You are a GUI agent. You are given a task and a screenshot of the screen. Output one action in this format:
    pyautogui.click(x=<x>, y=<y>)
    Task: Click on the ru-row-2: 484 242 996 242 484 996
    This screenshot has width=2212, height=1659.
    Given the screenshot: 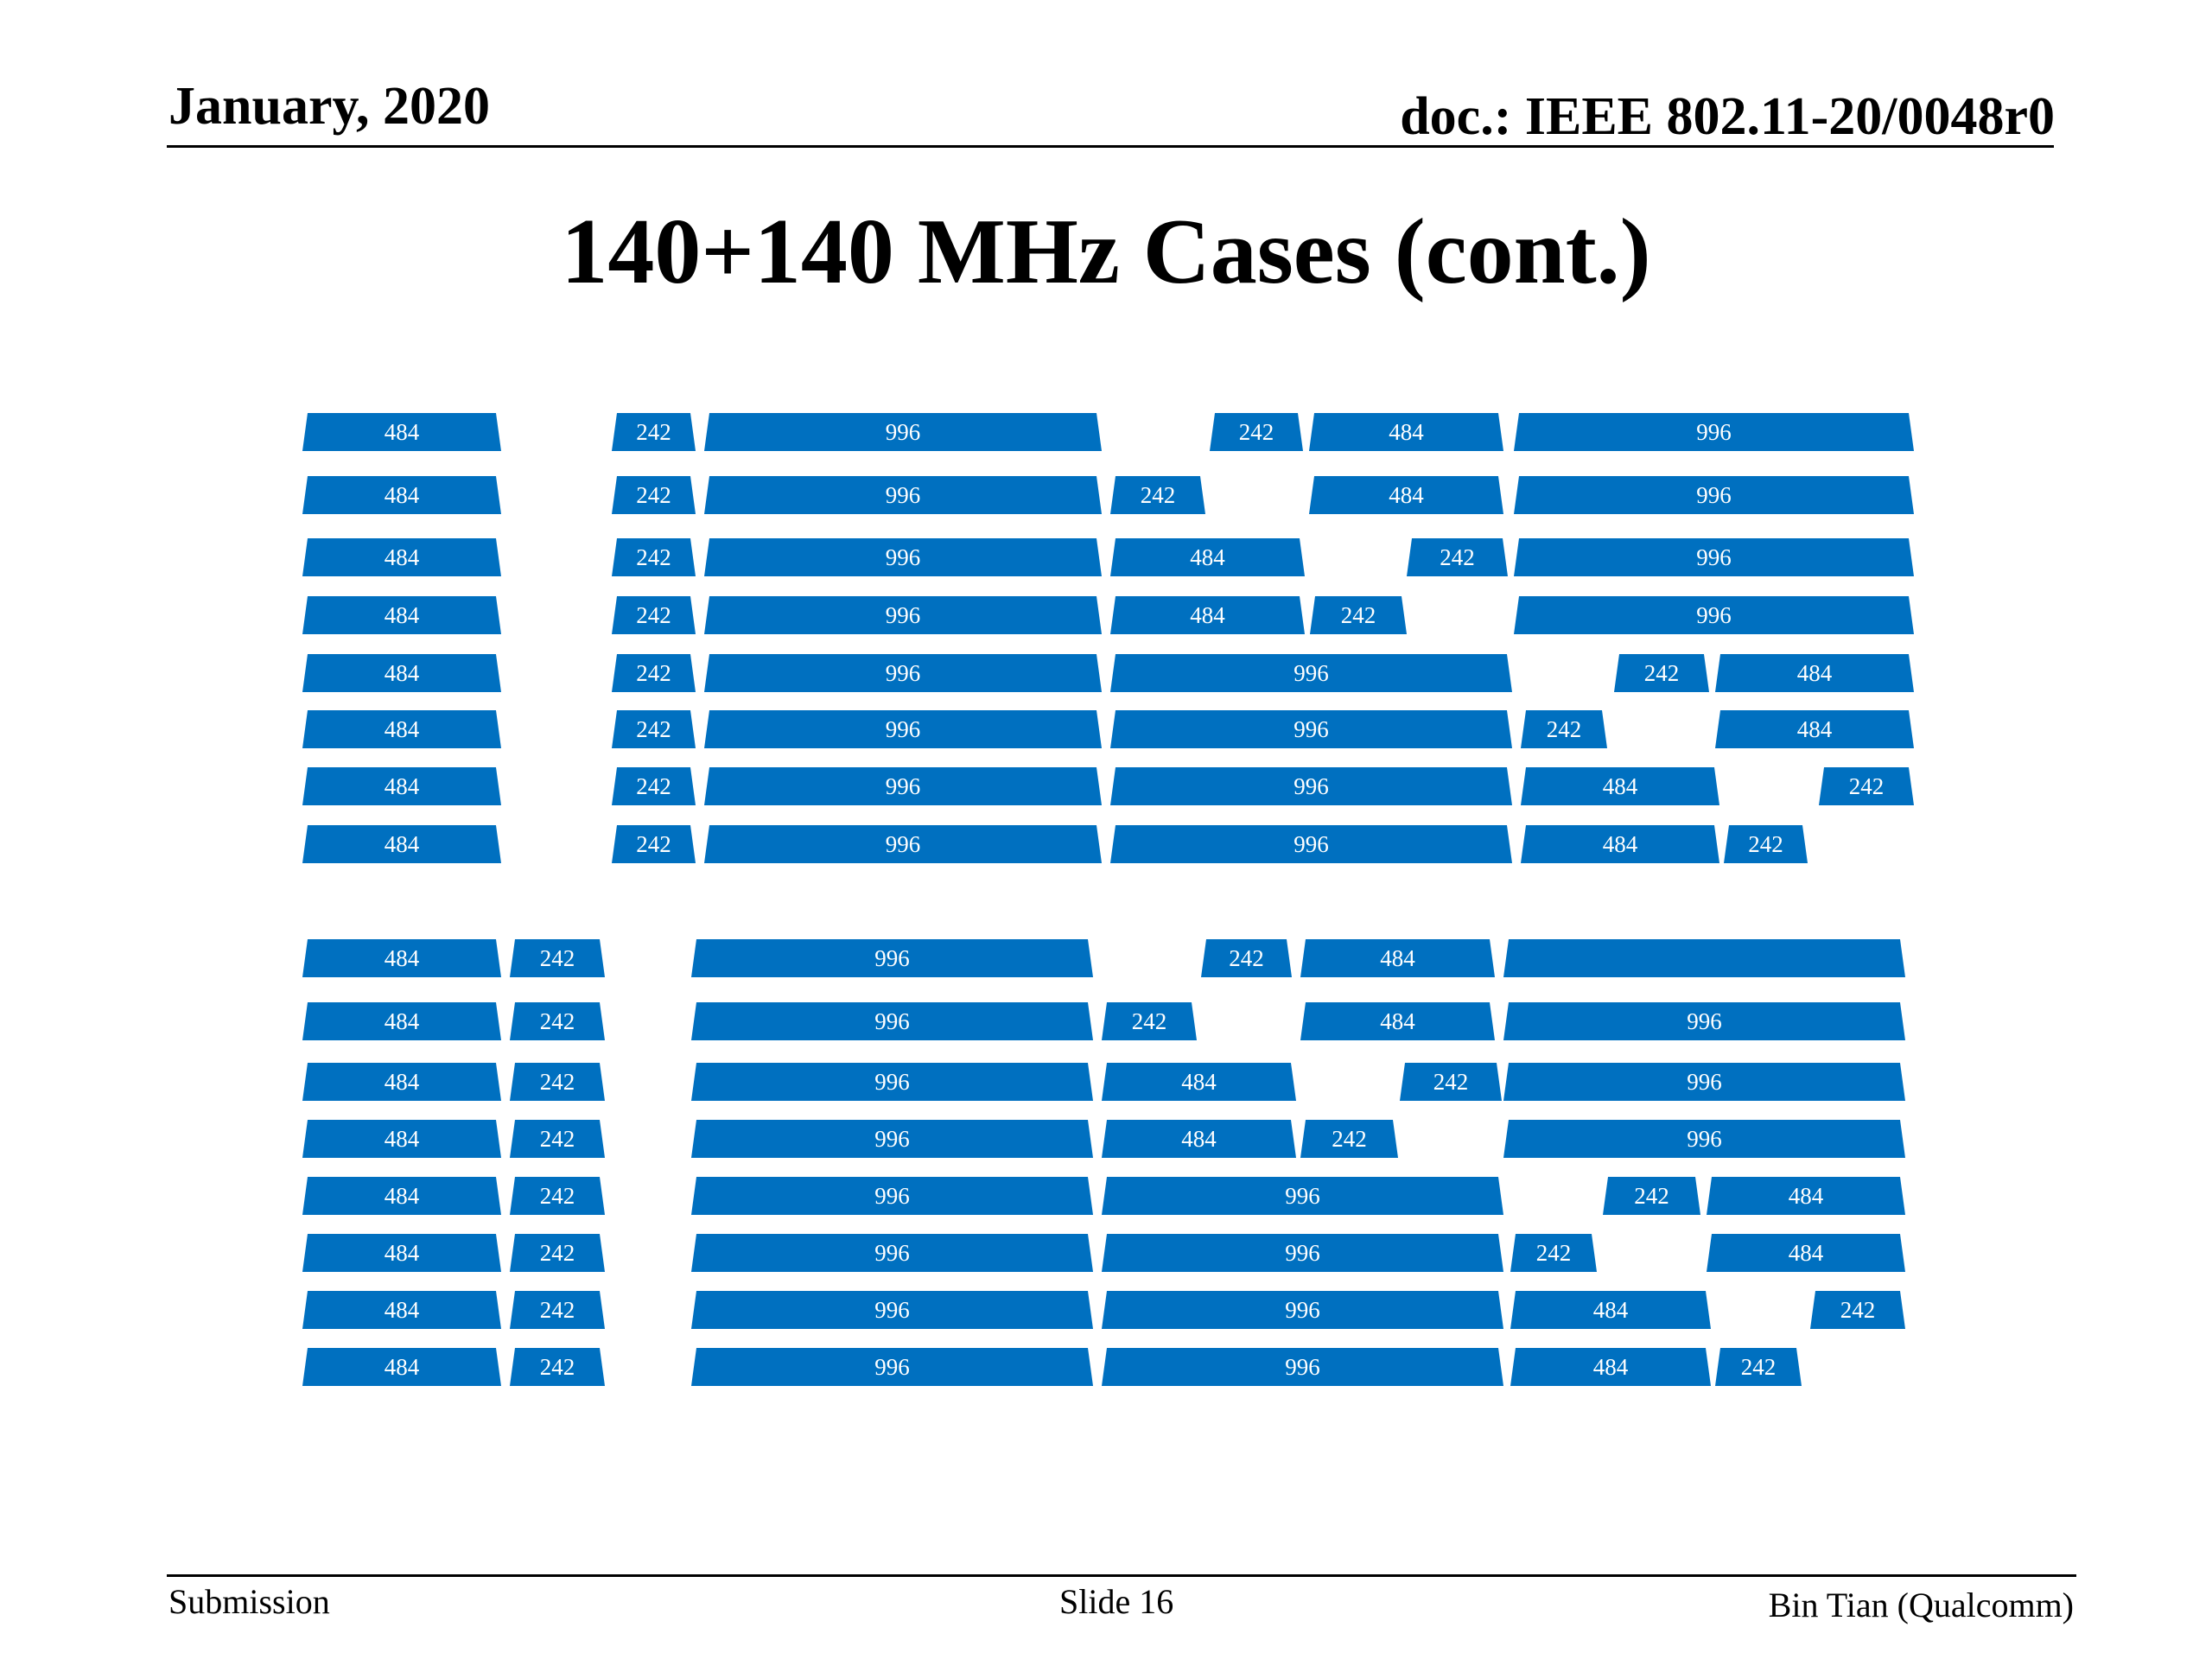 What is the action you would take?
    pyautogui.click(x=1103, y=1021)
    